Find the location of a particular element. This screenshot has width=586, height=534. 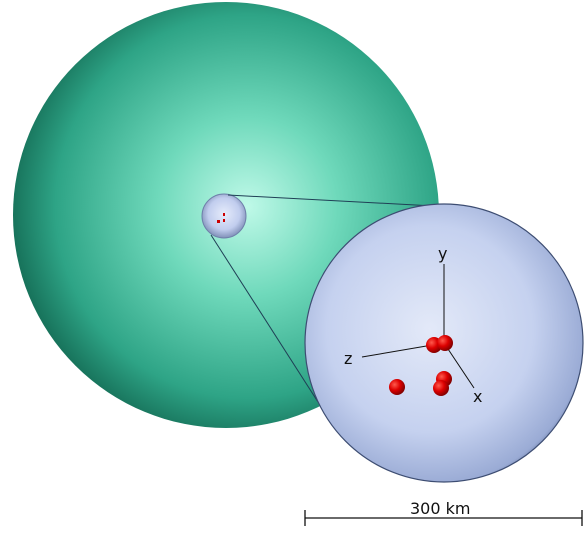

x-axis-label: x is located at coordinates (477, 396).